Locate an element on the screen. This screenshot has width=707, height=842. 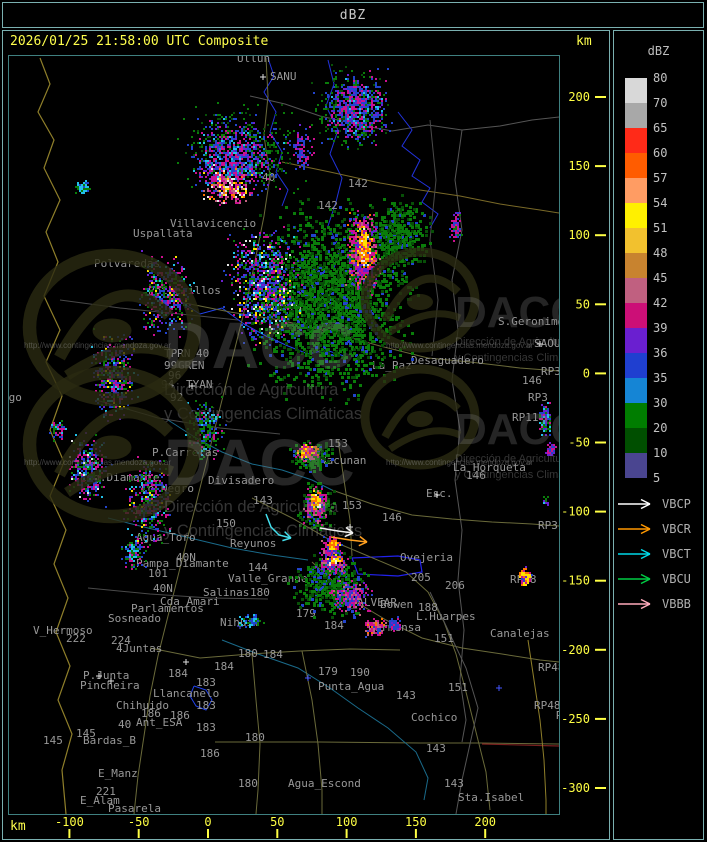
color-band-label: 57 is located at coordinates (660, 178).